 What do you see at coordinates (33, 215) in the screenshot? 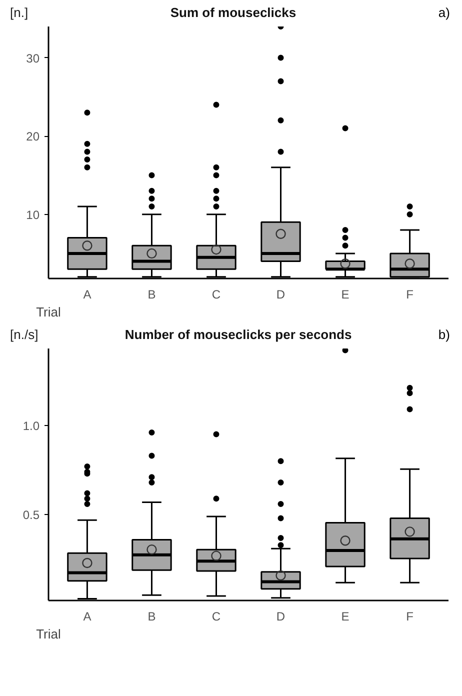
I see `y-tick-label: 10` at bounding box center [33, 215].